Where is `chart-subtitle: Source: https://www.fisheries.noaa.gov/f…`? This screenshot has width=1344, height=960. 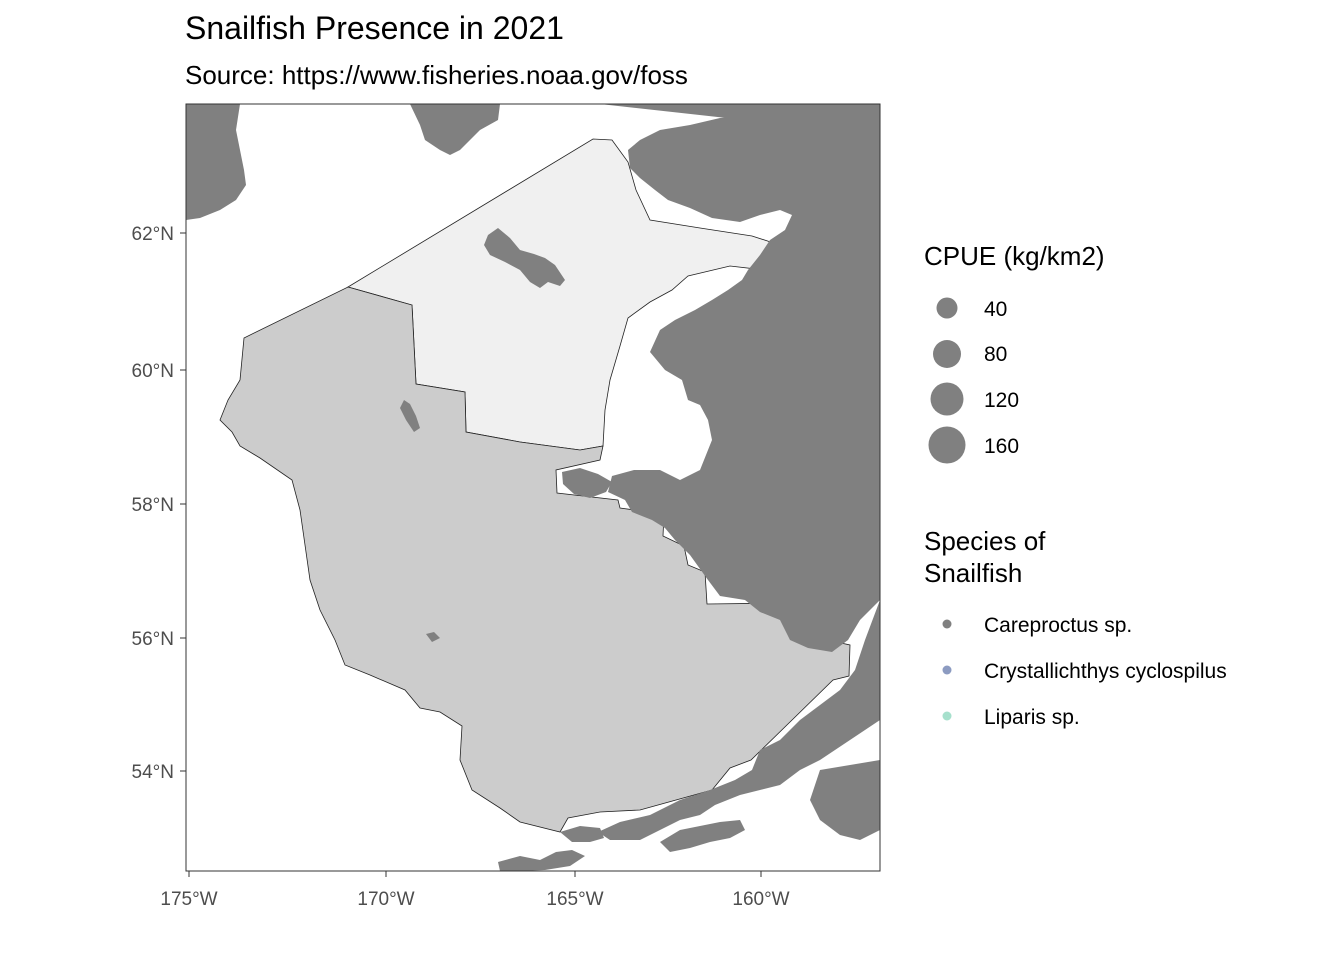
chart-subtitle: Source: https://www.fisheries.noaa.gov/f… is located at coordinates (436, 75).